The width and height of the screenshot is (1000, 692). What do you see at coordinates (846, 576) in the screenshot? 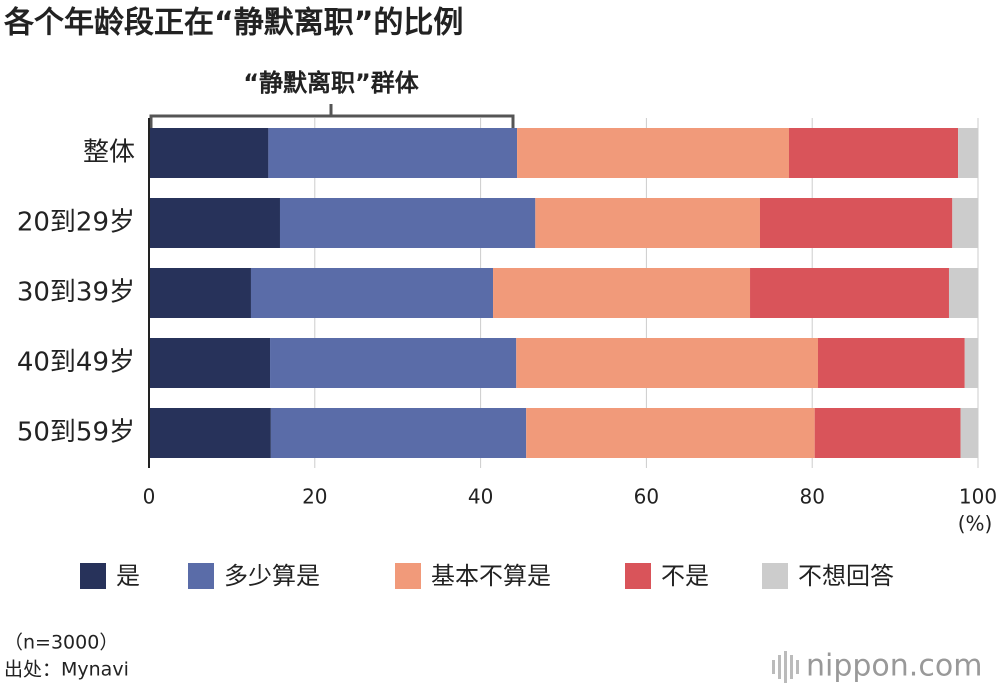
I see `legend-label: 不想回答` at bounding box center [846, 576].